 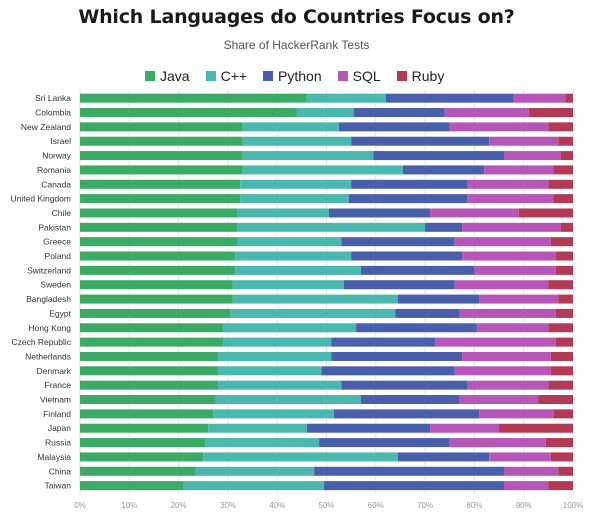 What do you see at coordinates (58, 486) in the screenshot?
I see `y-tick-label: Taiwan` at bounding box center [58, 486].